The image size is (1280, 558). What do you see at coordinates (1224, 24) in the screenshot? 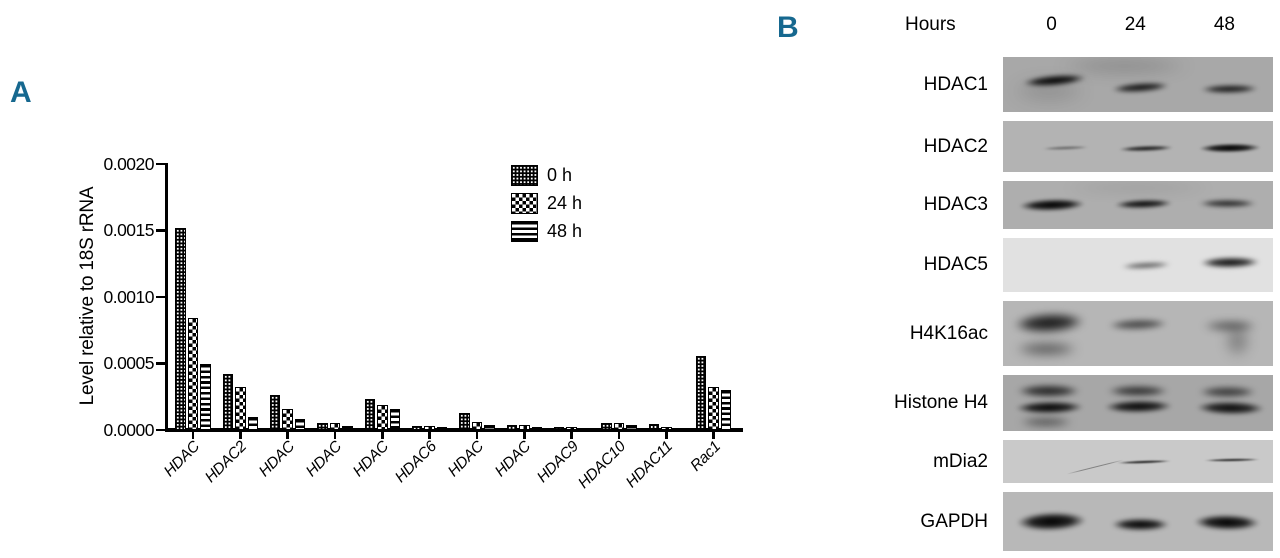
I see `lane-header-48: 48` at bounding box center [1224, 24].